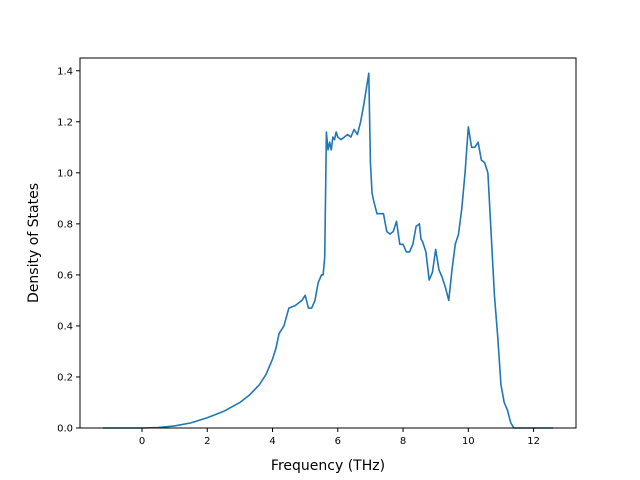 This screenshot has width=640, height=480. Describe the element at coordinates (338, 441) in the screenshot. I see `x-tick-label: 6` at that location.